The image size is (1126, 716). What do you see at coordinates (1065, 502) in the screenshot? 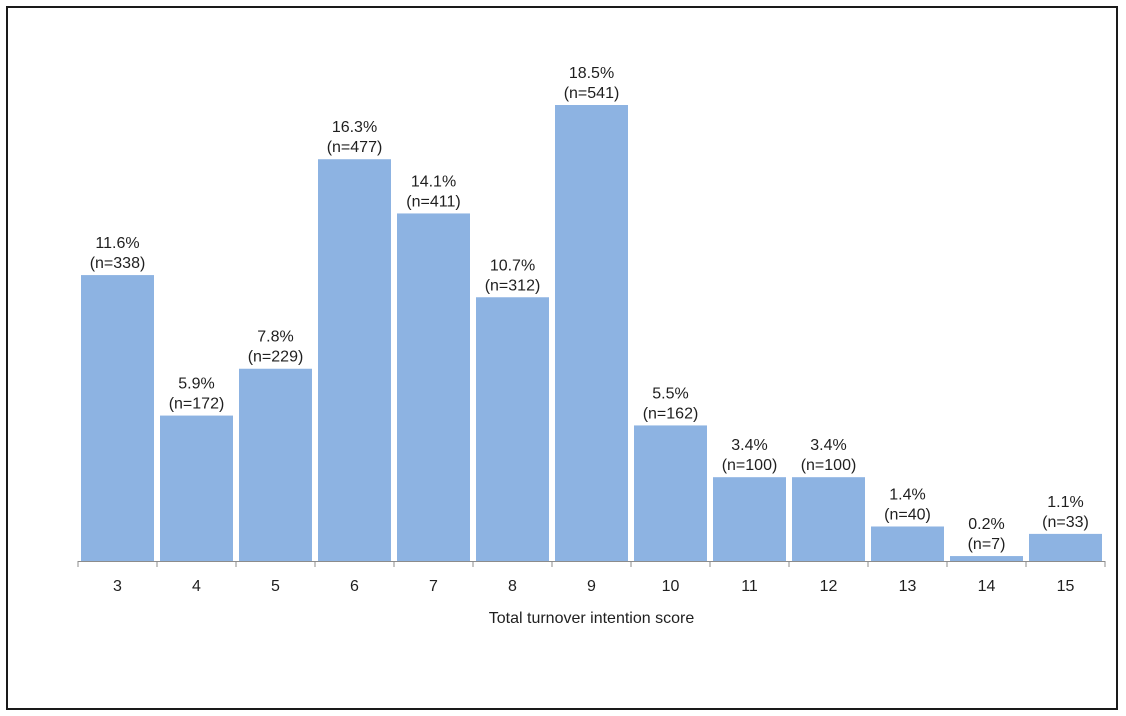
I see `data-label-pct: 1.1%` at bounding box center [1065, 502].